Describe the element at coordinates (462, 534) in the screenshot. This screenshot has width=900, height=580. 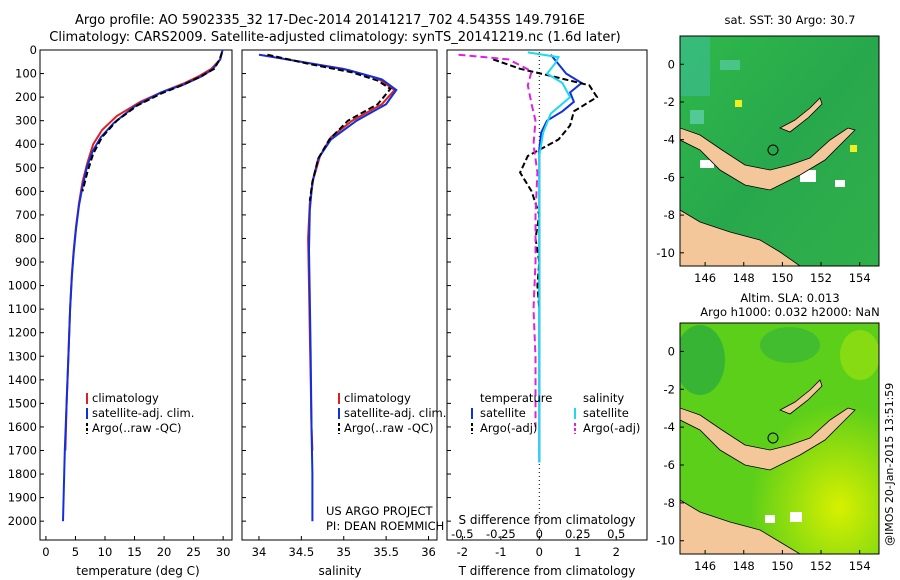
I see `top-tick-label: -0.5` at that location.